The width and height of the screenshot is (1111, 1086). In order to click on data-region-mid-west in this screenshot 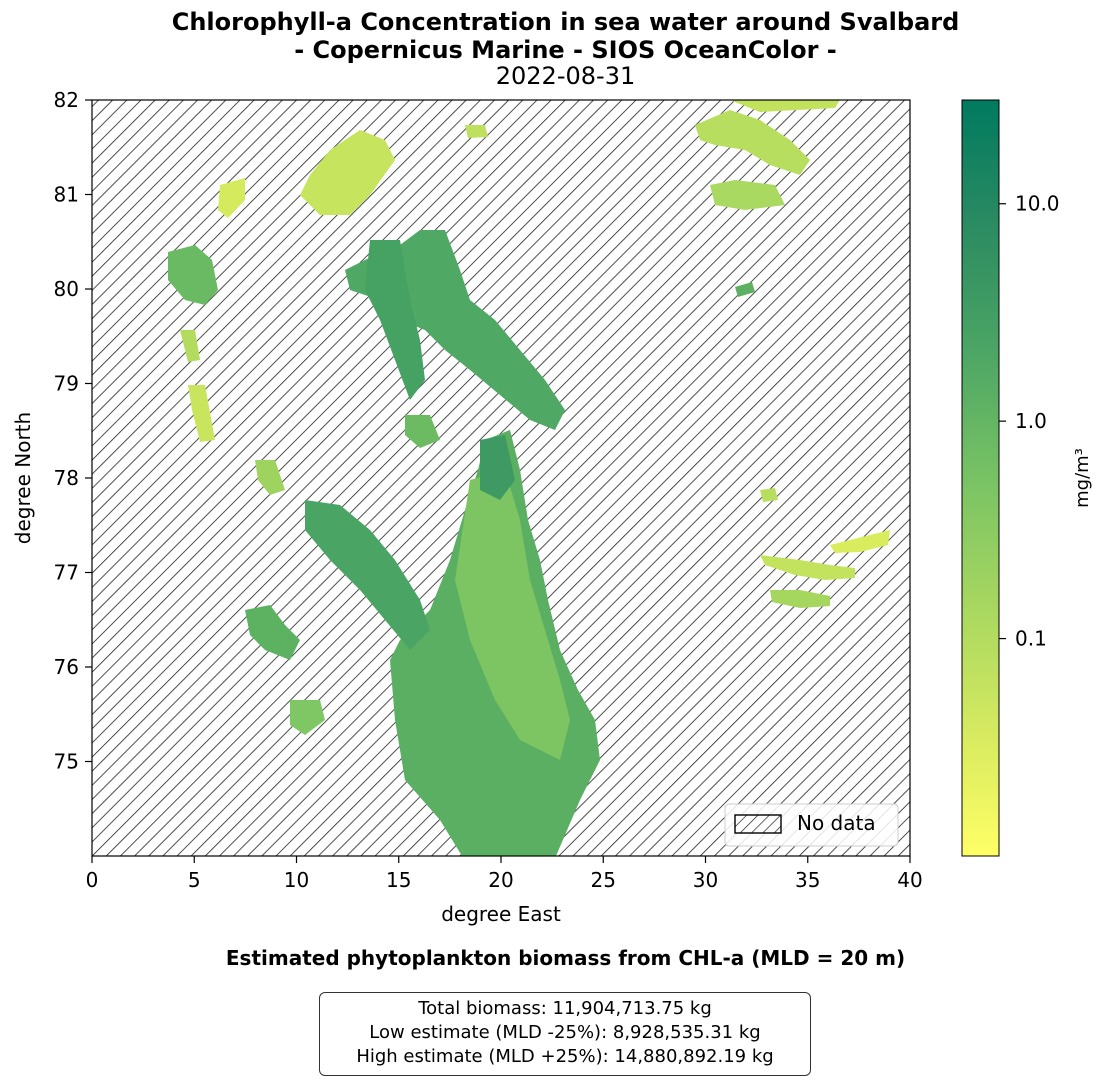, I will do `click(367, 575)`.